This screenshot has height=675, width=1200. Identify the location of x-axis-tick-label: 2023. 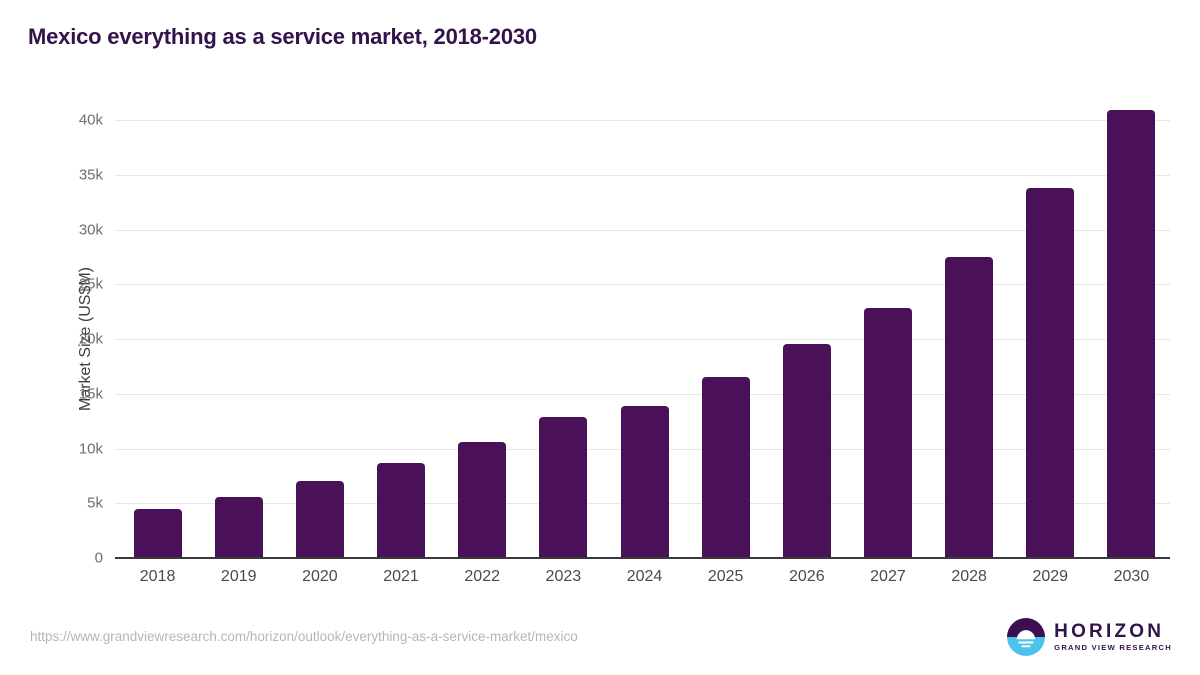
(563, 576).